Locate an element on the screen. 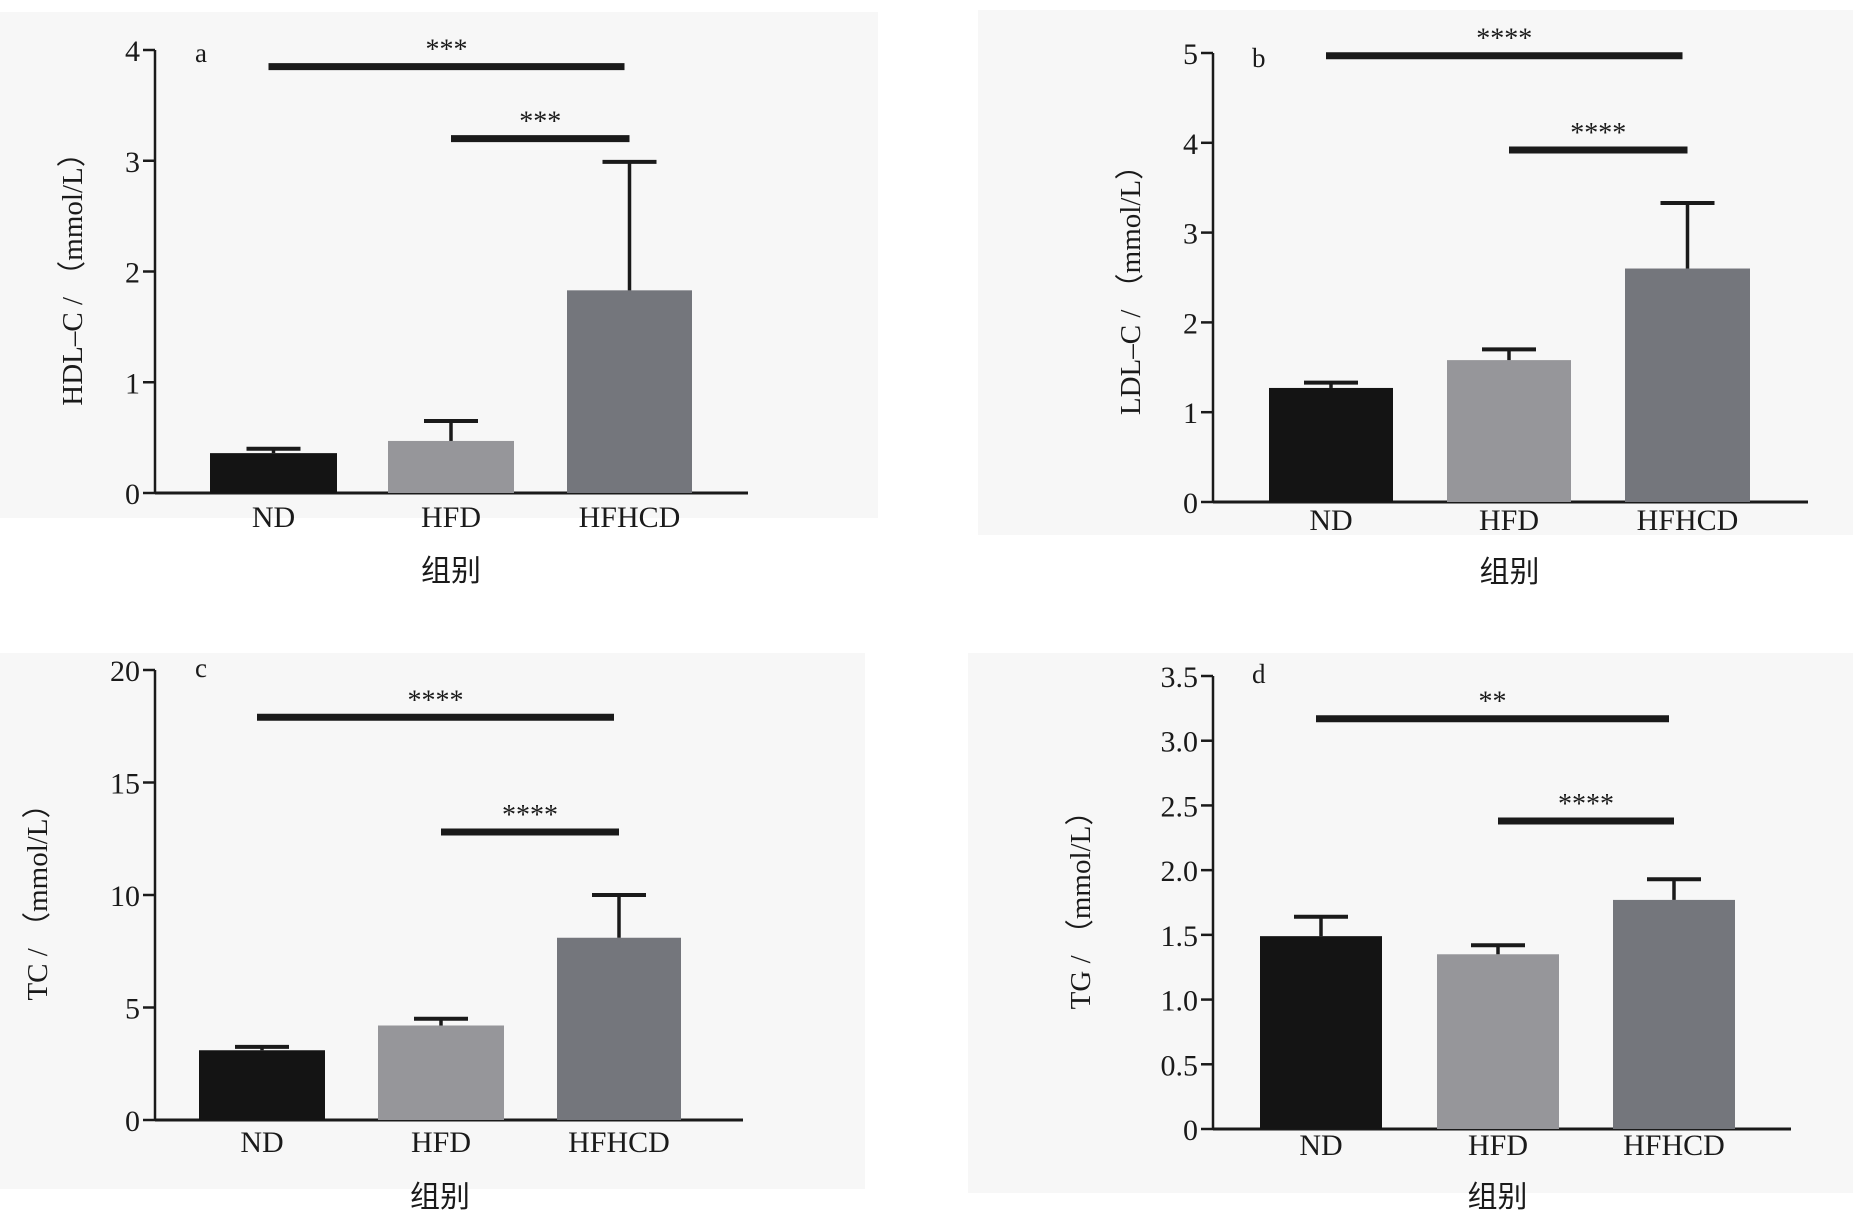 This screenshot has height=1230, width=1853. y-axis-label: HDL–C / （mmol/L） is located at coordinates (73, 271).